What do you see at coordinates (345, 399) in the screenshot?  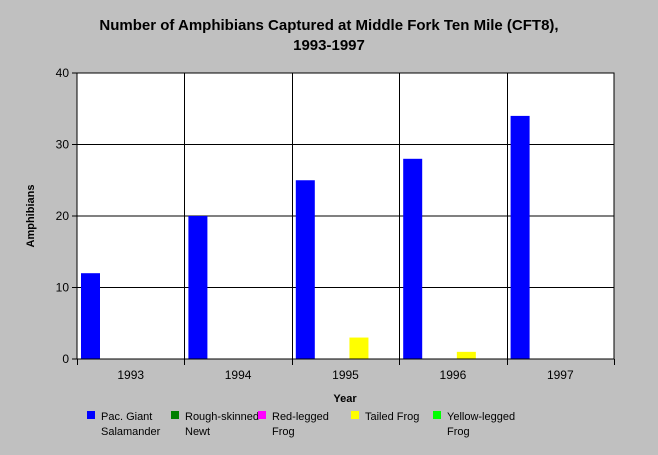 I see `x-axis-label: Year` at bounding box center [345, 399].